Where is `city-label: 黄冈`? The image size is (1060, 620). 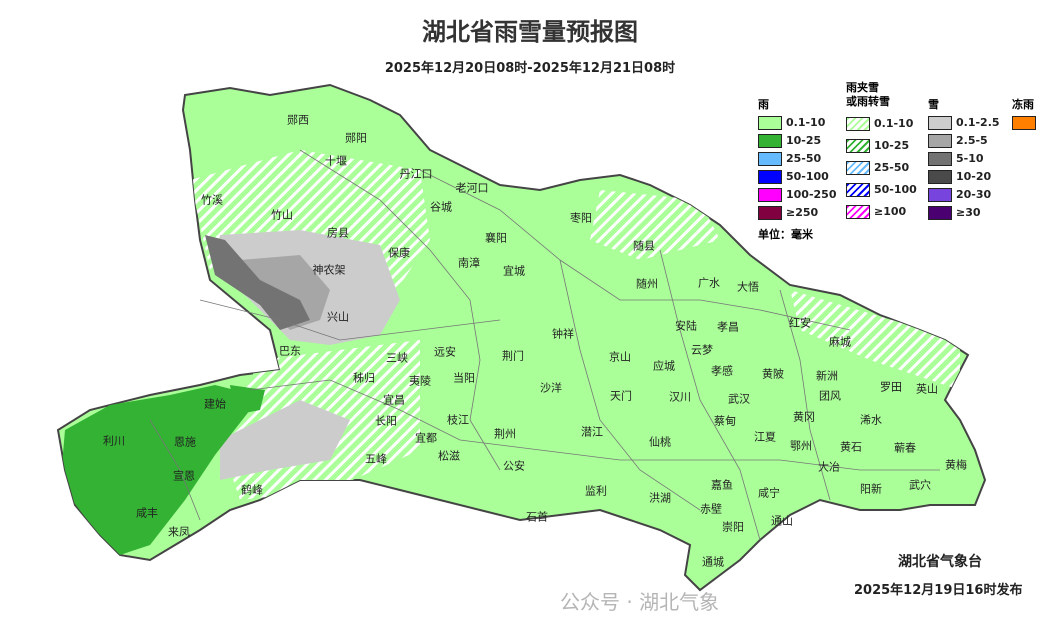 city-label: 黄冈 is located at coordinates (804, 417).